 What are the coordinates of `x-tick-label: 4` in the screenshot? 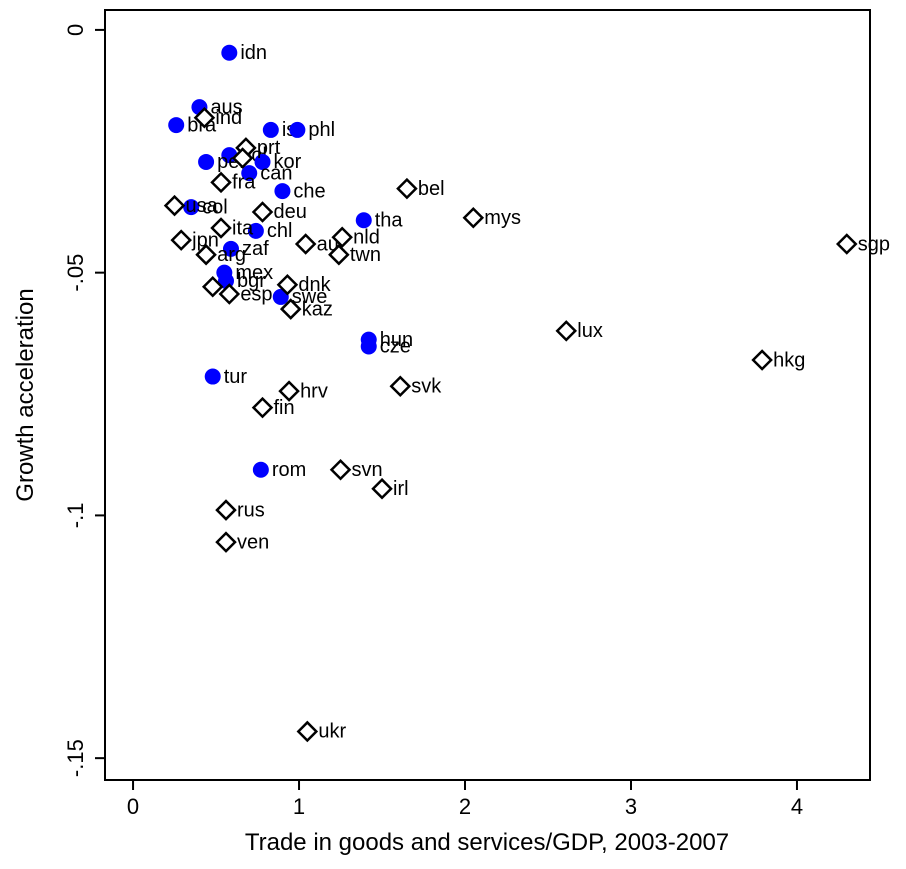 It's located at (797, 806).